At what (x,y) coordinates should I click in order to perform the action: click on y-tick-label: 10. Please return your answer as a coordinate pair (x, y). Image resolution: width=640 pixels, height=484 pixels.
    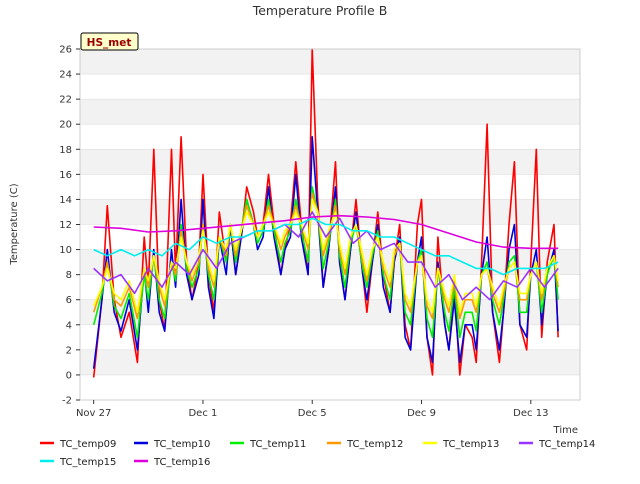
    Looking at the image, I should click on (65, 250).